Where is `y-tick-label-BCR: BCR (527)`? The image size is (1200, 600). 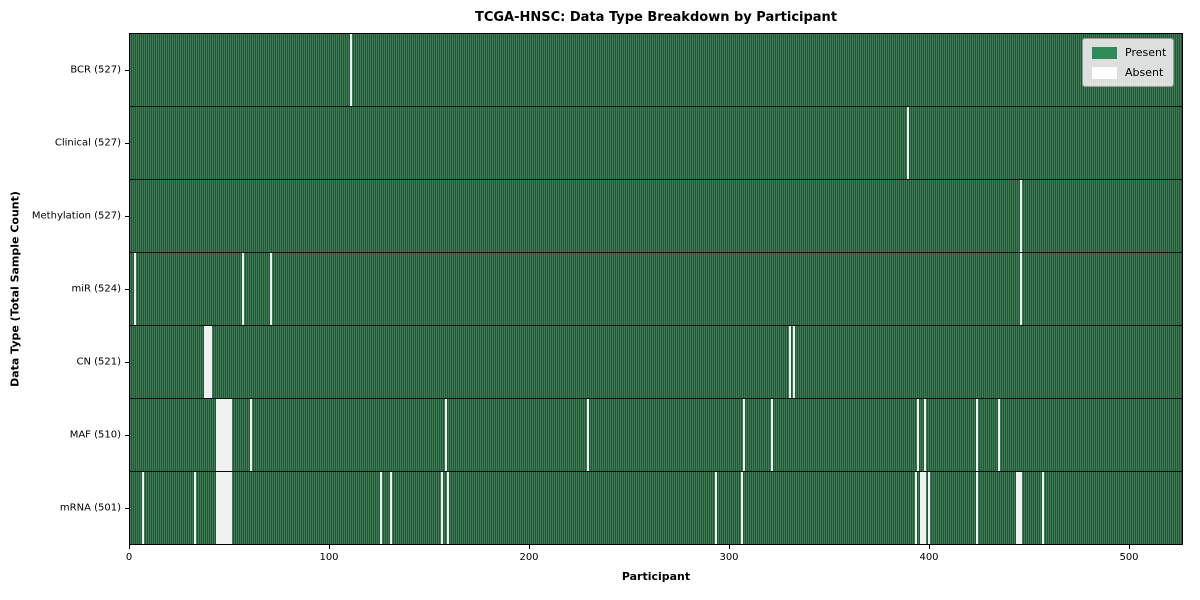 y-tick-label-BCR: BCR (527) is located at coordinates (95, 70).